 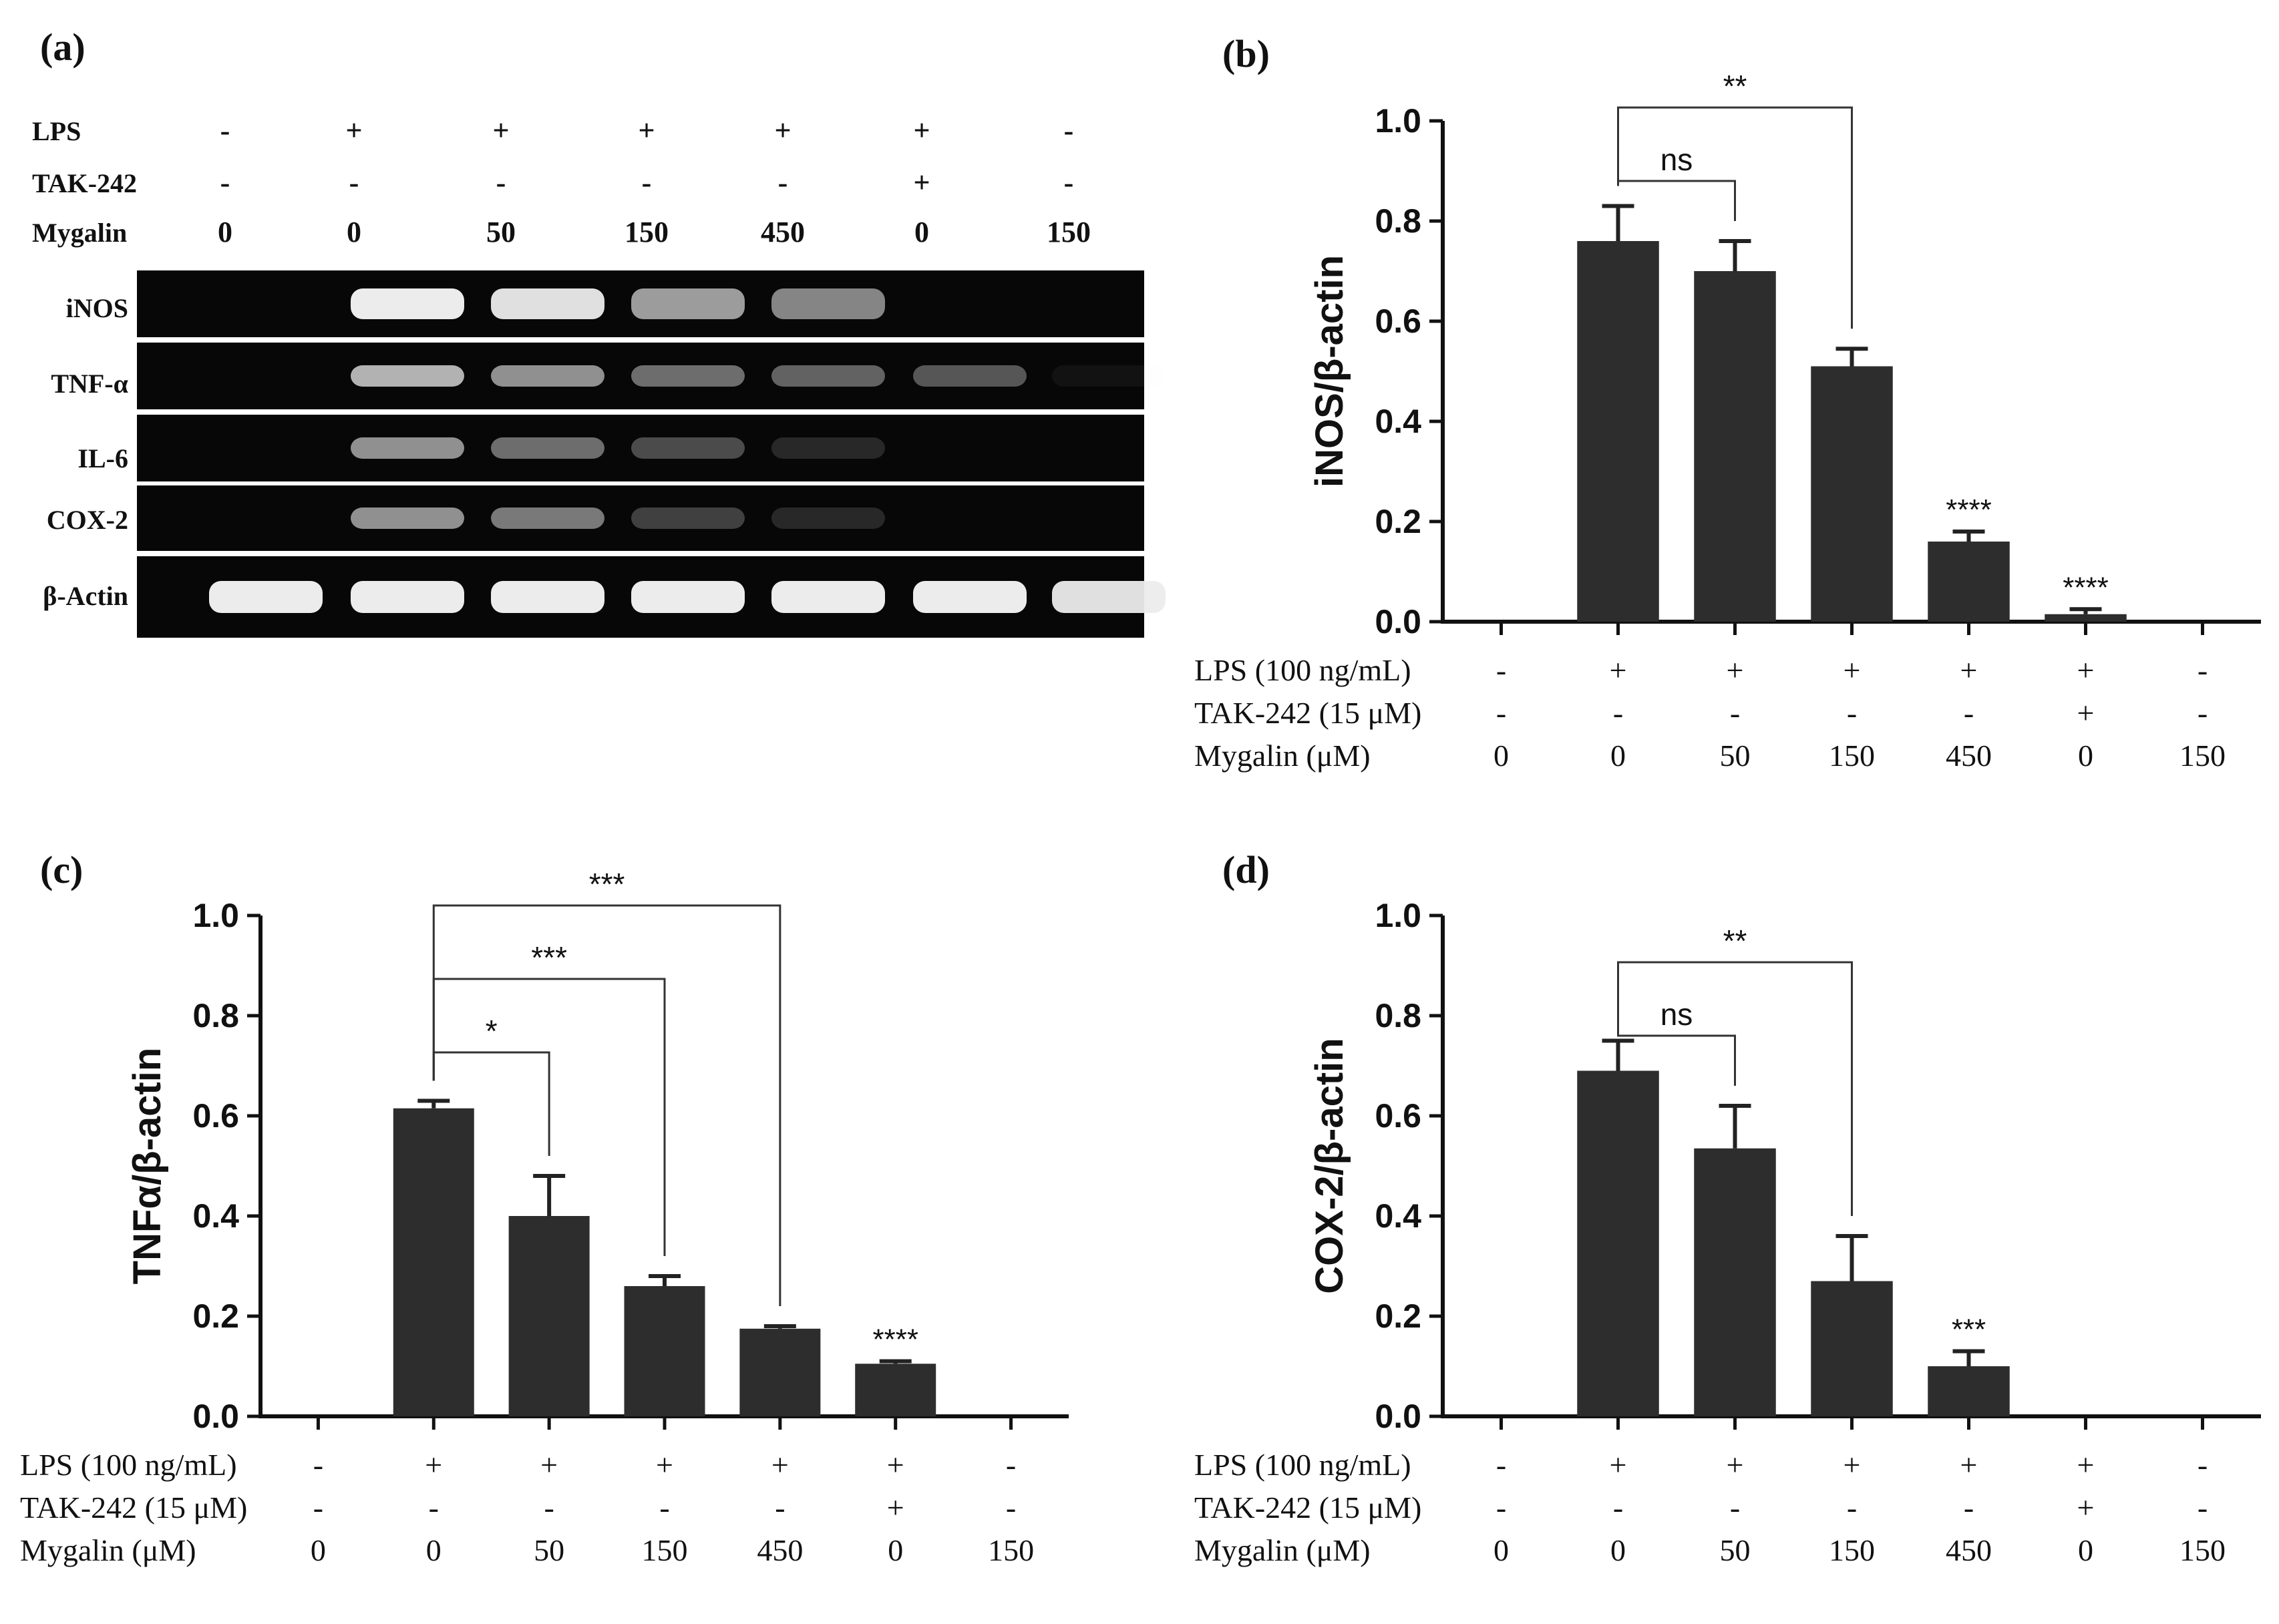 I want to click on gel-condition-cell: 50, so click(x=501, y=232).